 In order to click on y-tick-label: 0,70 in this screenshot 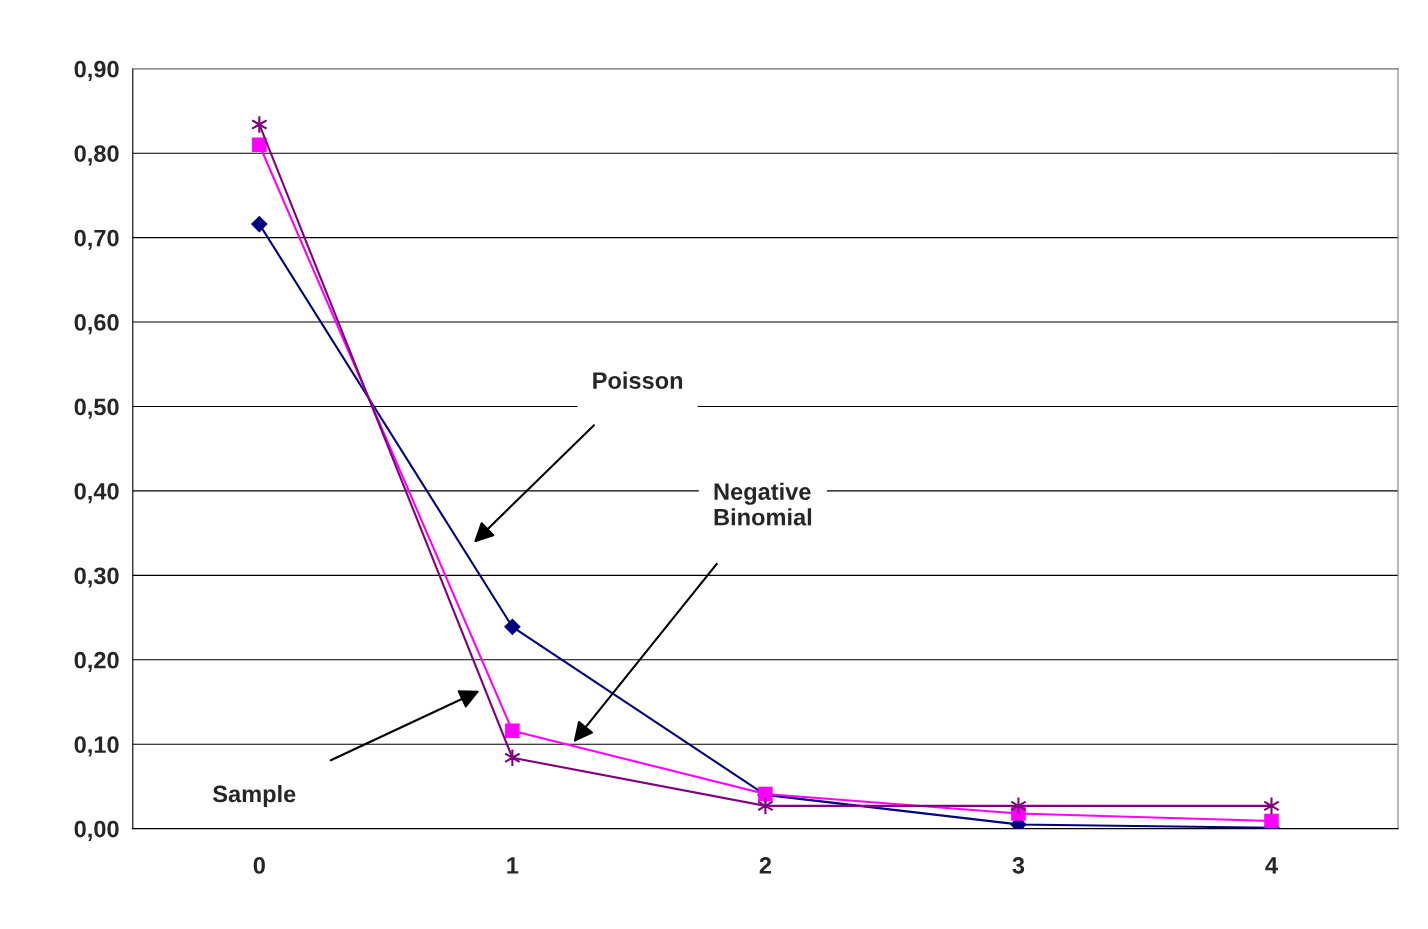, I will do `click(96, 239)`.